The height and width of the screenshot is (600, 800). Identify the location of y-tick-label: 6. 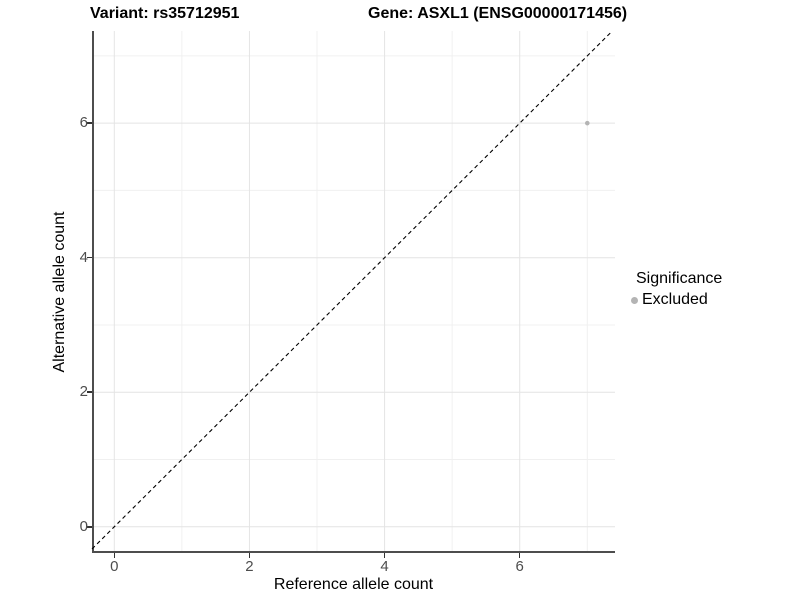
(83, 123).